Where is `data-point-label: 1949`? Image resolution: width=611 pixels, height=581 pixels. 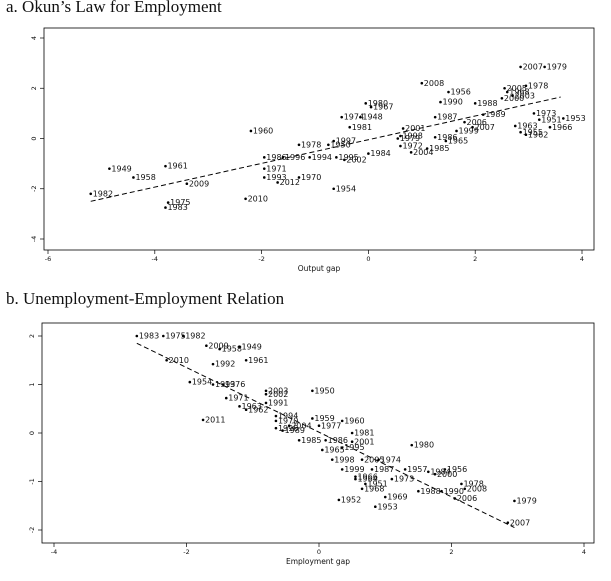
data-point-label: 1949 is located at coordinates (121, 168).